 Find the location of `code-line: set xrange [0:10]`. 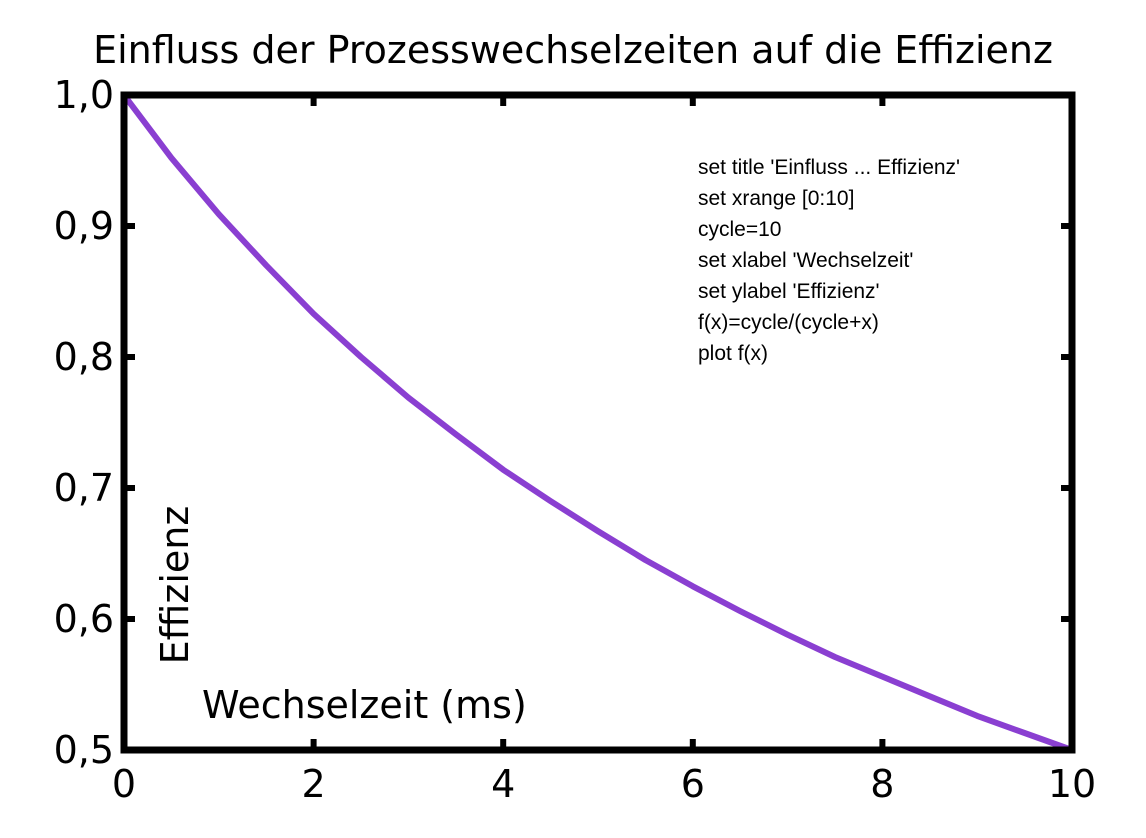

code-line: set xrange [0:10] is located at coordinates (776, 198).